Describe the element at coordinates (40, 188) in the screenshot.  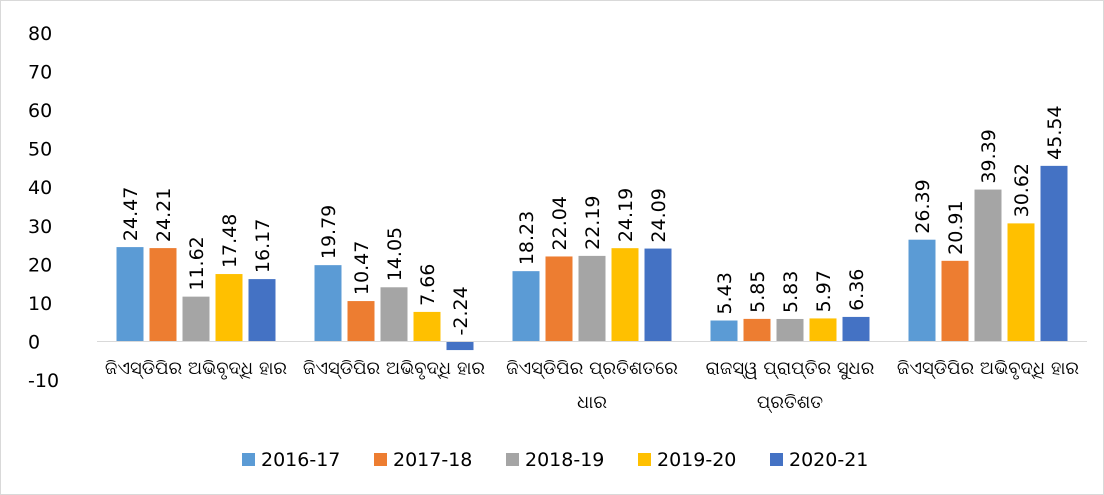
I see `y-tick-label: 40` at that location.